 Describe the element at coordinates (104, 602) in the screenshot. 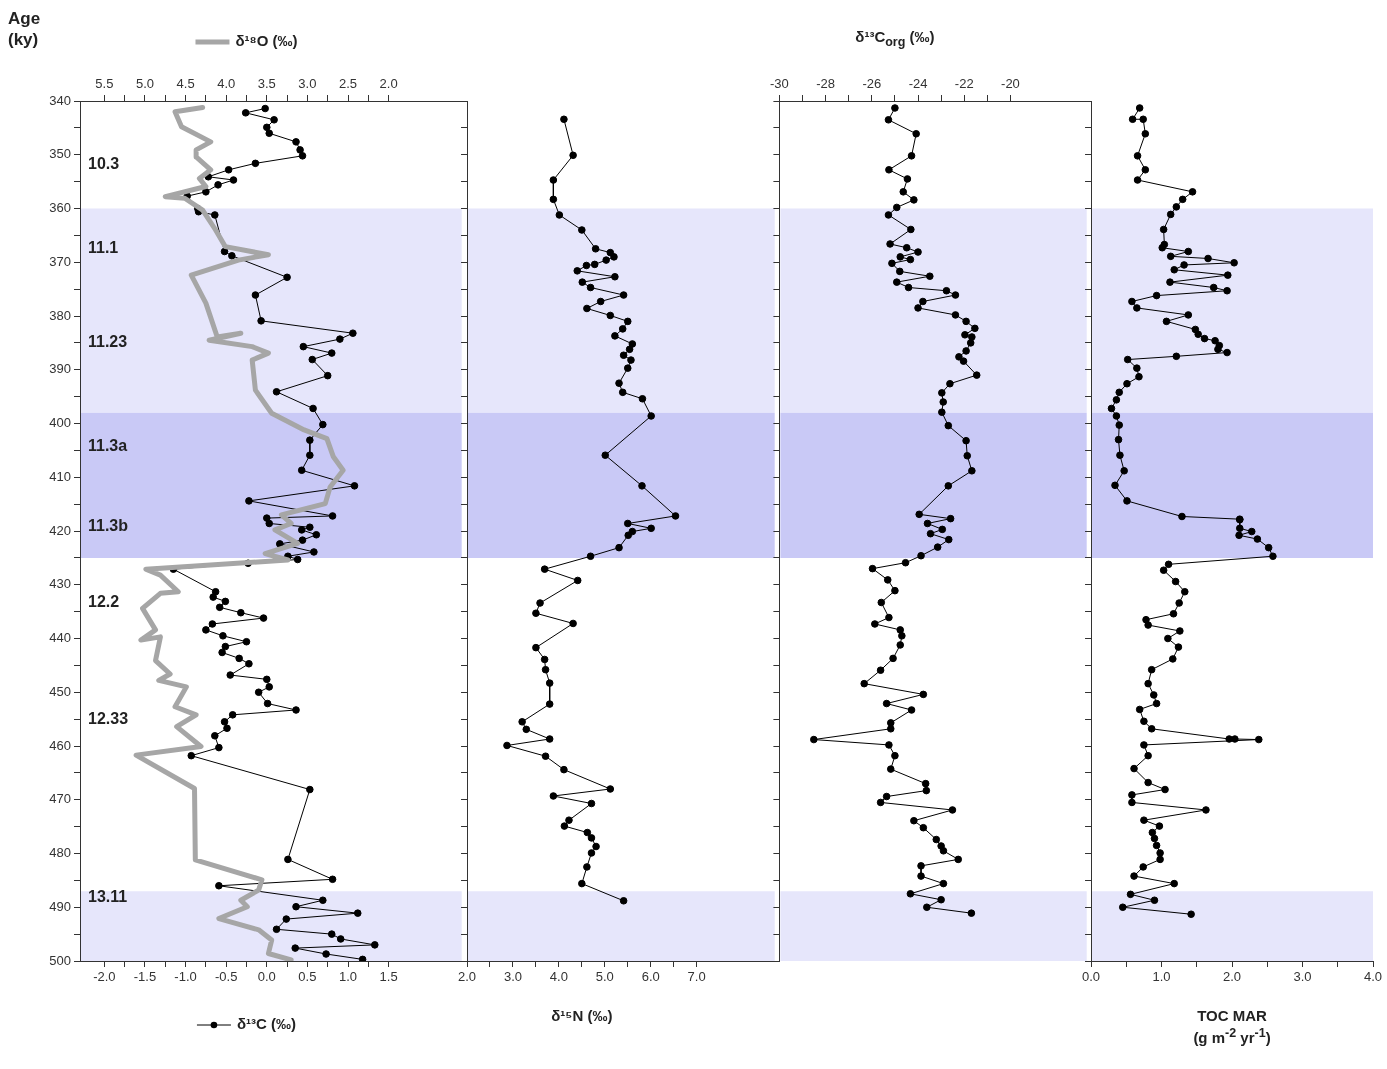

I see `annotation: 12.2` at that location.